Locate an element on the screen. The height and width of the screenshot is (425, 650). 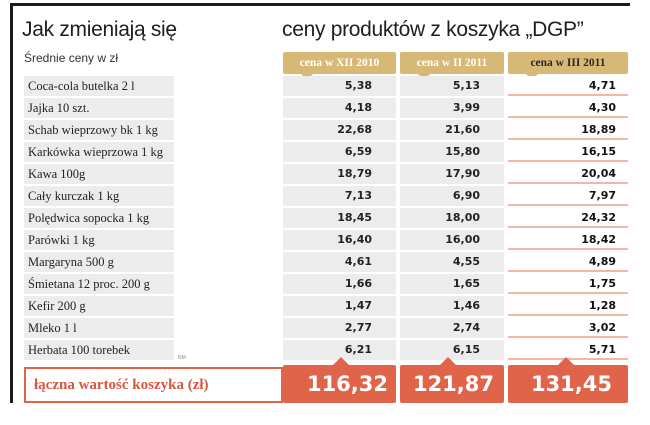
product-label: Kefir 200 g is located at coordinates (99, 306).